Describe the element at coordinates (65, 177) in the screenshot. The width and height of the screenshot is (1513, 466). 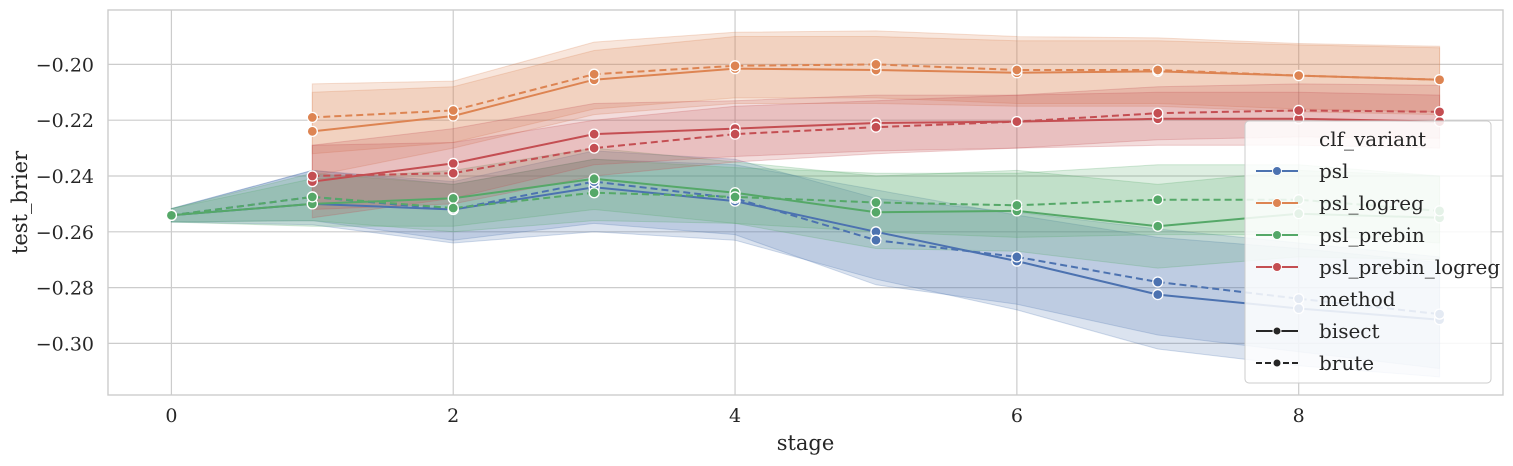
I see `y-tick-label: −0.24` at that location.